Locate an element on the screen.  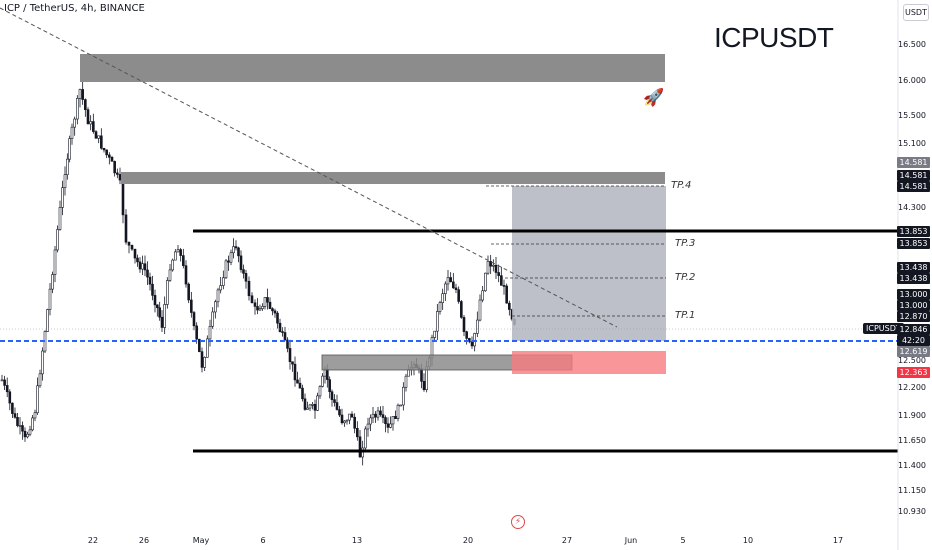
tp1-label: TP.1 is located at coordinates (685, 315).